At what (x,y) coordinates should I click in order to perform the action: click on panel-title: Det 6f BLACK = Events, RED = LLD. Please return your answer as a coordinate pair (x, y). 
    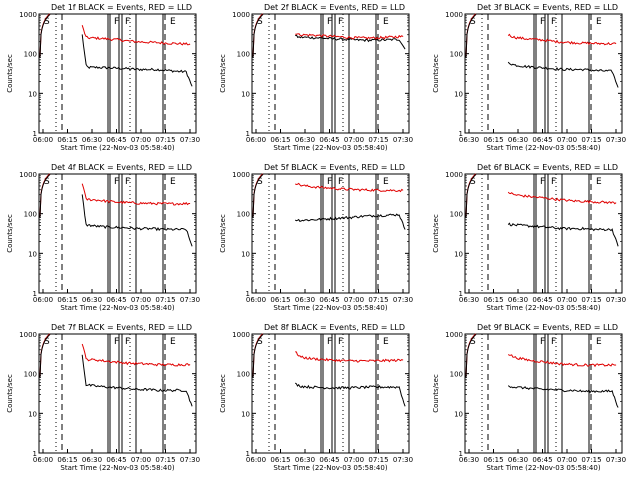
    Looking at the image, I should click on (547, 167).